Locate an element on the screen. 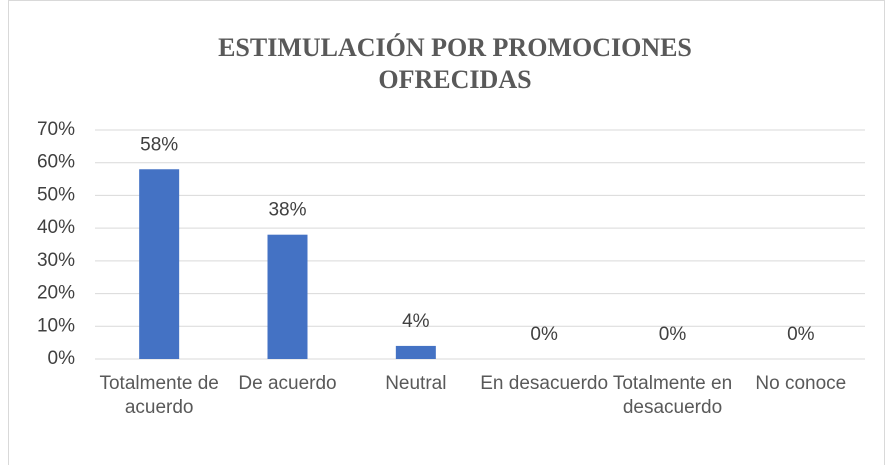 The image size is (886, 465). chart-title: ESTIMULACIÓN POR PROMOCIONES OFRECIDAS is located at coordinates (455, 63).